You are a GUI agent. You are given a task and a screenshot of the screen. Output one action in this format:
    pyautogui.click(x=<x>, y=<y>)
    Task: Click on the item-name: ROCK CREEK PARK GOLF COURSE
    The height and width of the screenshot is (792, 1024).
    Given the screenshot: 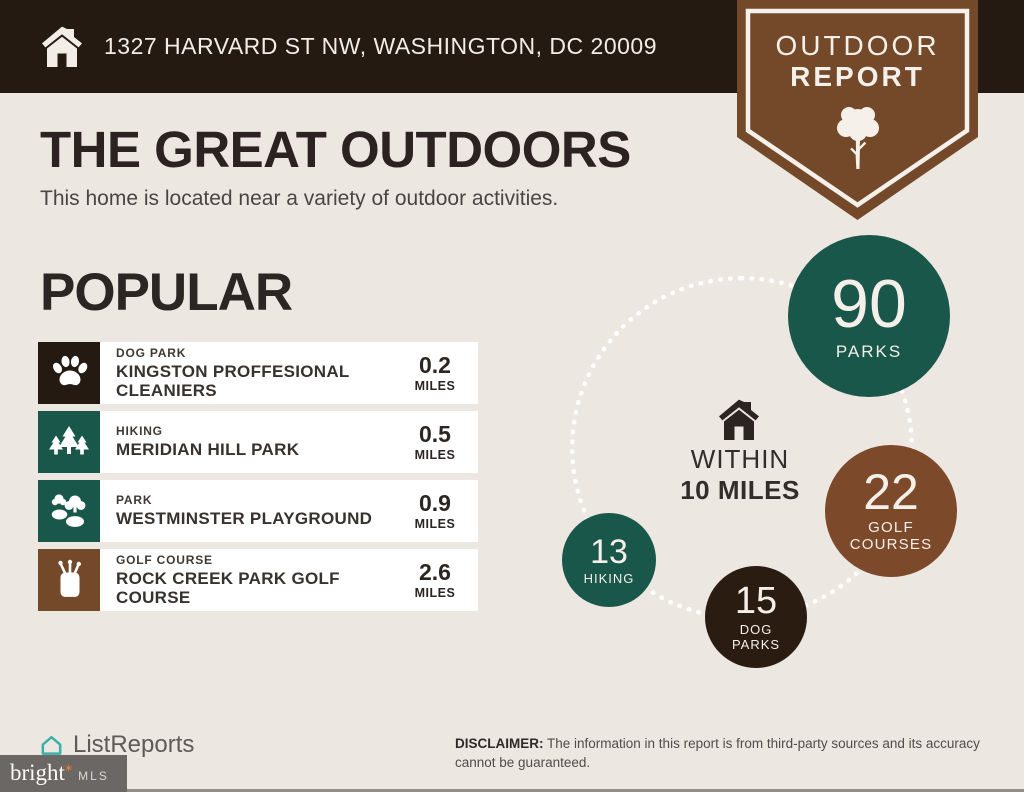 What is the action you would take?
    pyautogui.click(x=228, y=587)
    